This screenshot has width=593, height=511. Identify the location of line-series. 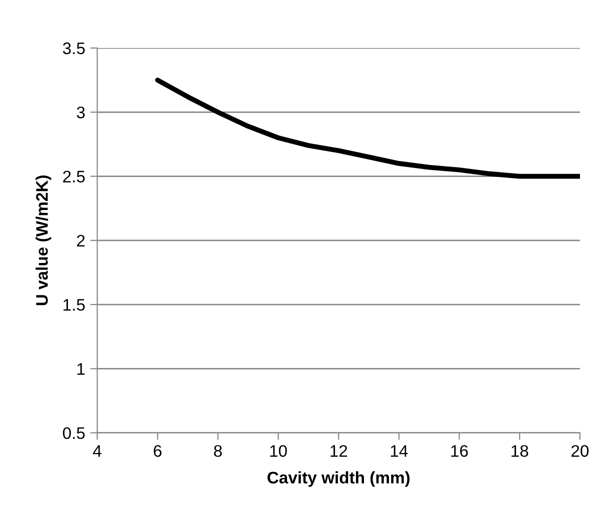
(367, 128).